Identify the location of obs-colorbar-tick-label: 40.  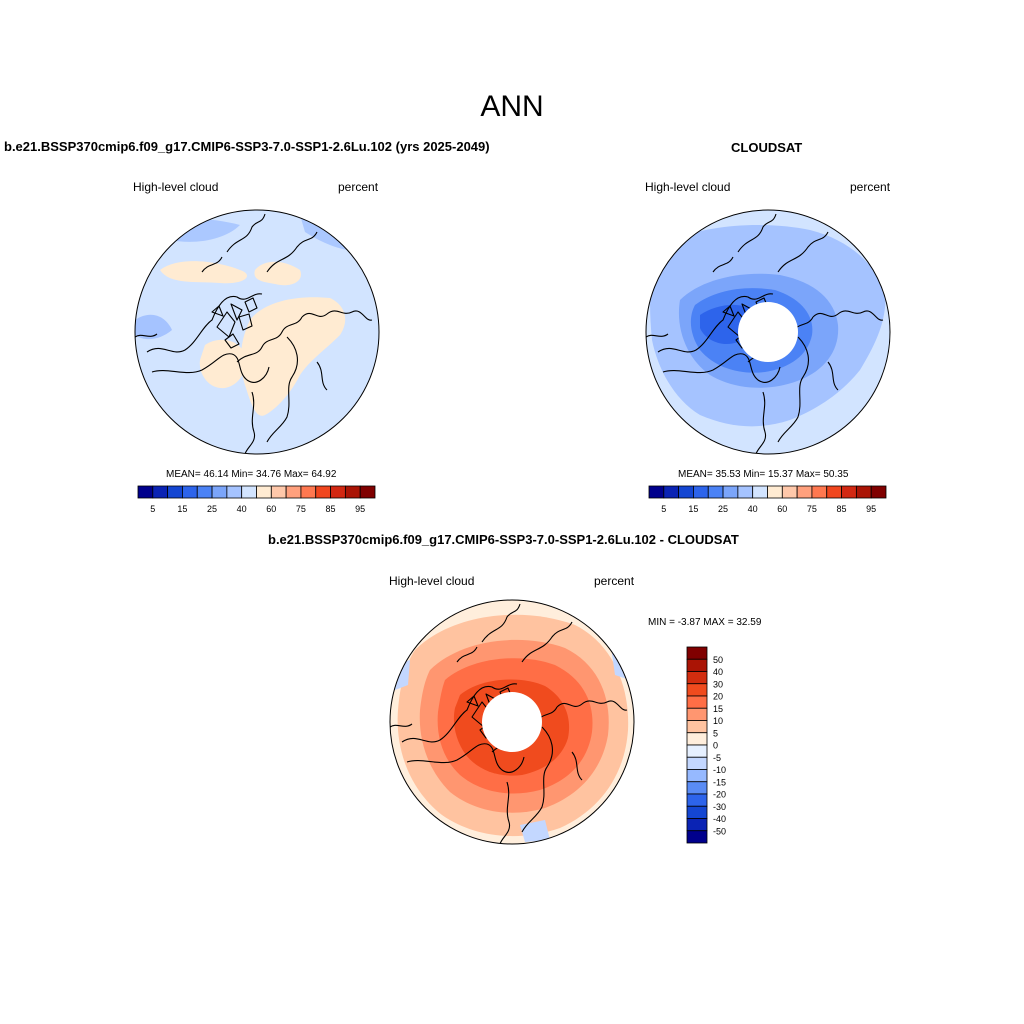
(753, 509).